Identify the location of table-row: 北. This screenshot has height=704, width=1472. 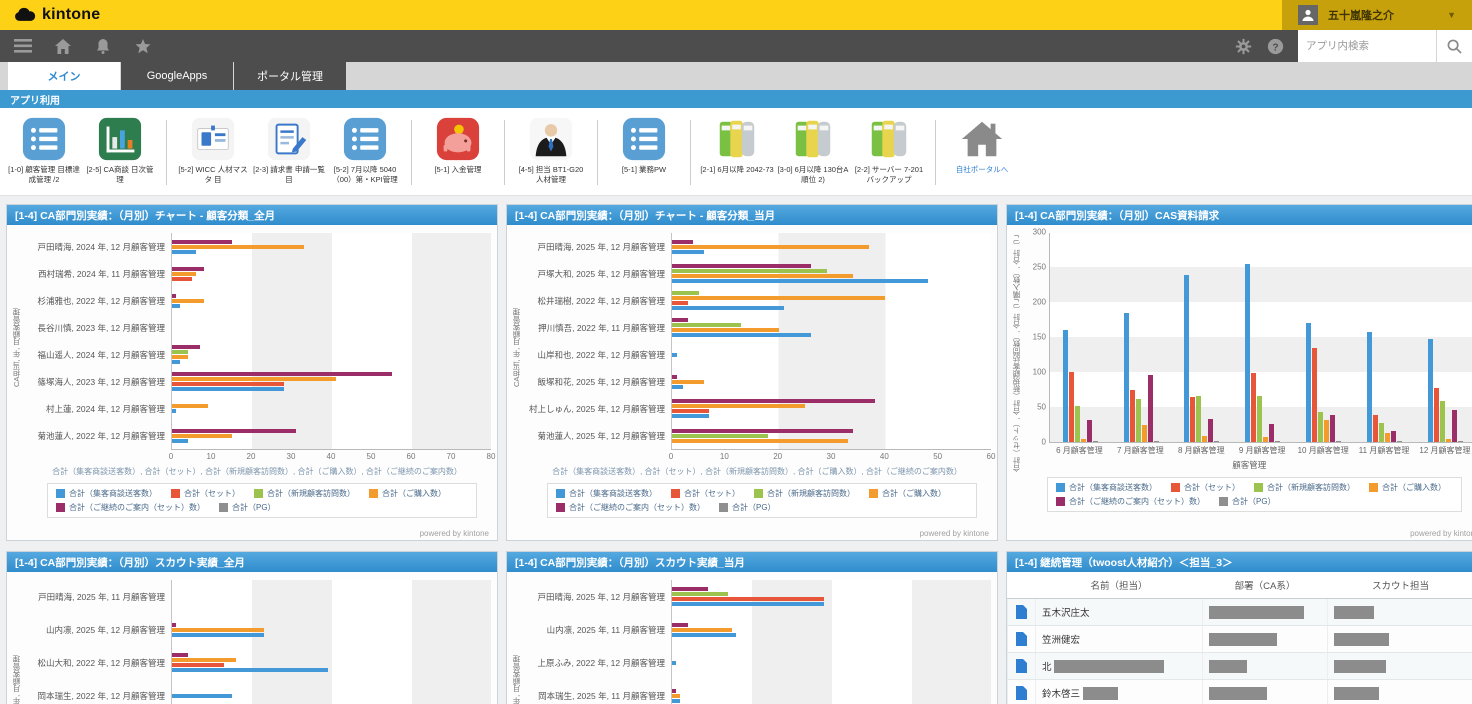
(1239, 666).